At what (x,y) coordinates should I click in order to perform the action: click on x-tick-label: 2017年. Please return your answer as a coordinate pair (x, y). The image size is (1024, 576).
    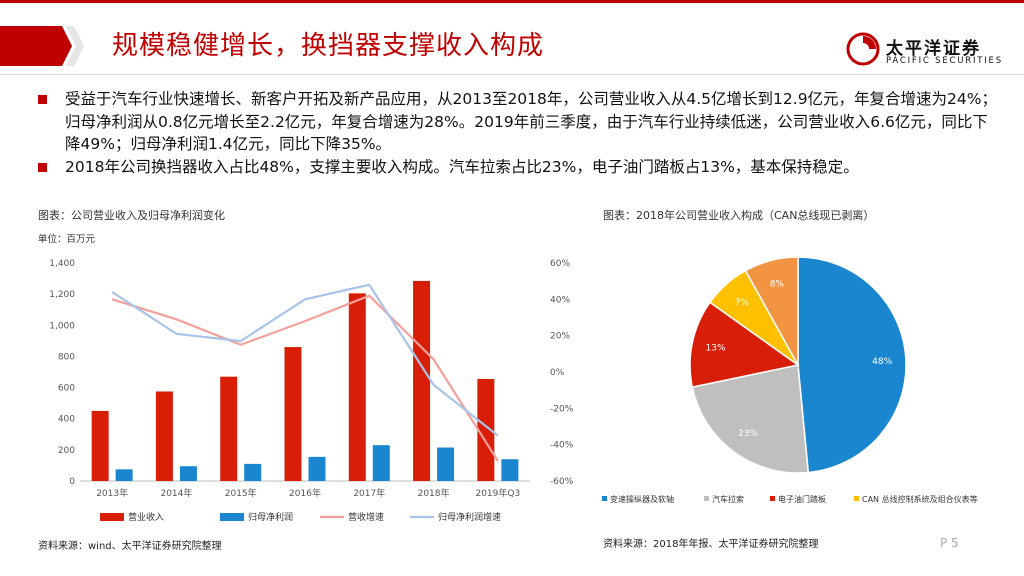
    Looking at the image, I should click on (369, 493).